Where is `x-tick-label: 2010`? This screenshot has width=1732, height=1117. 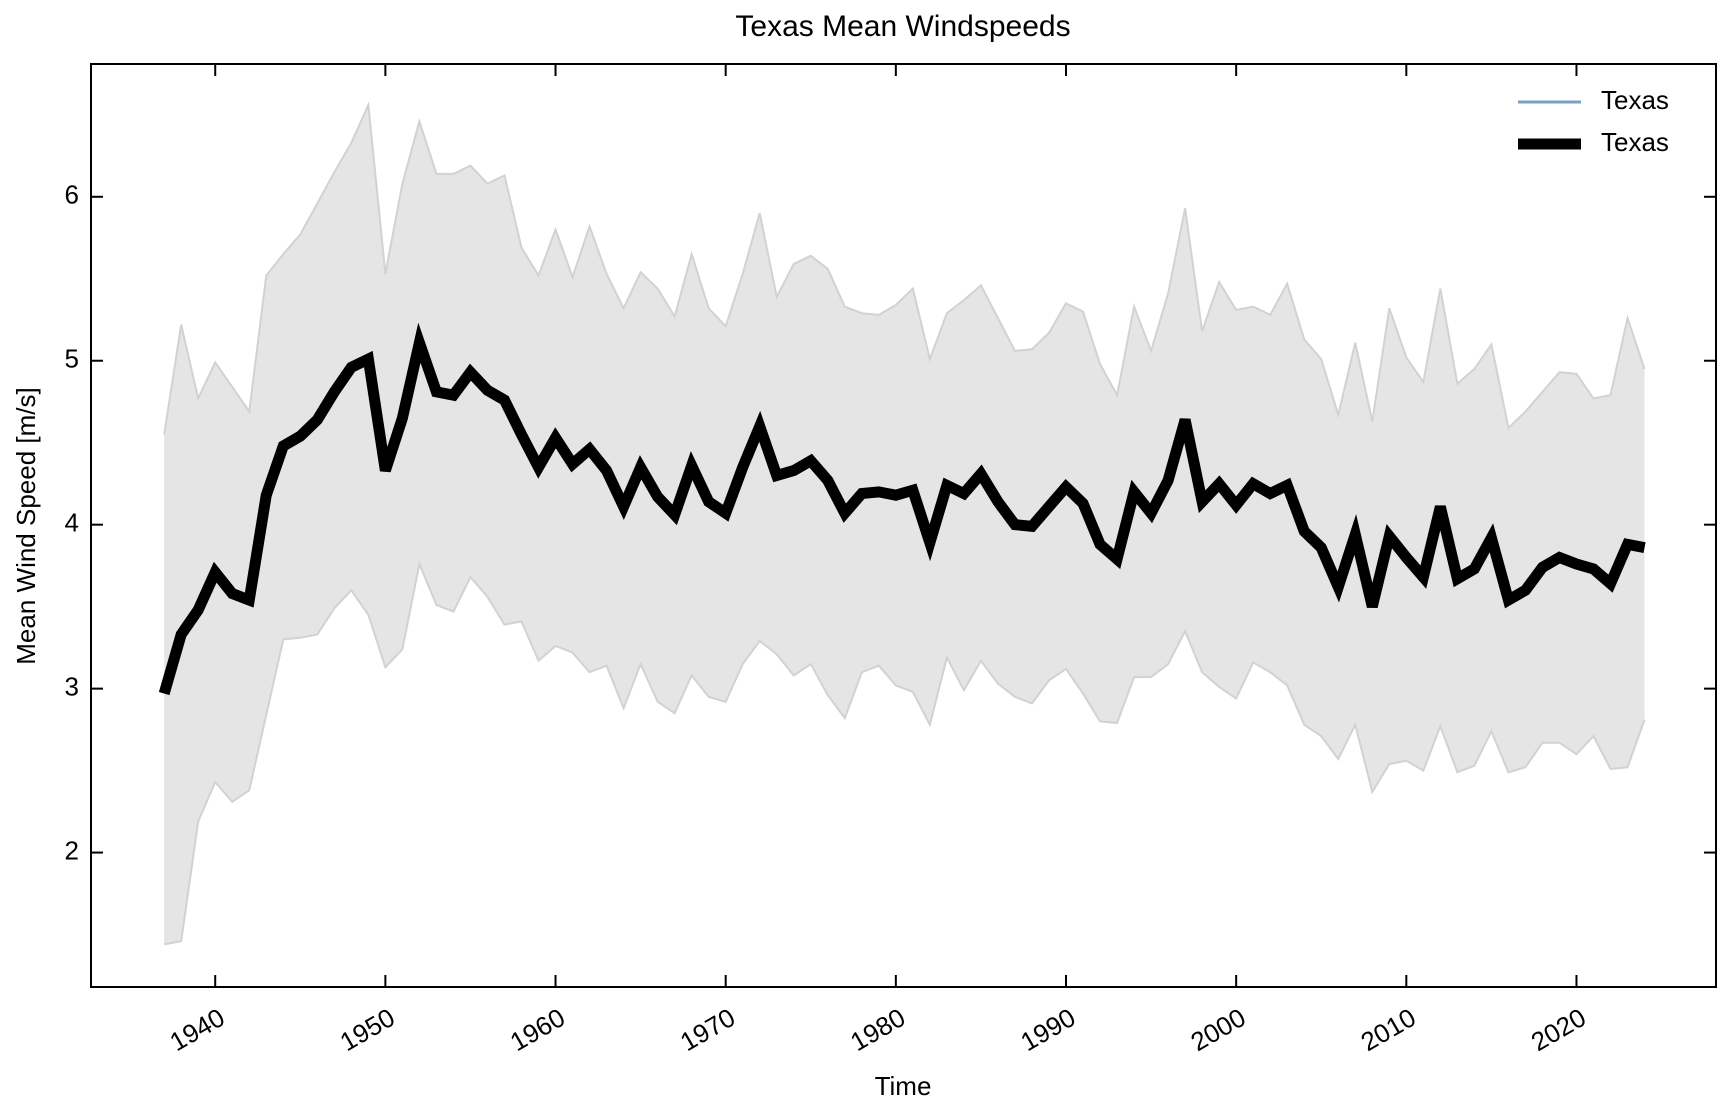 x-tick-label: 2010 is located at coordinates (1388, 1029).